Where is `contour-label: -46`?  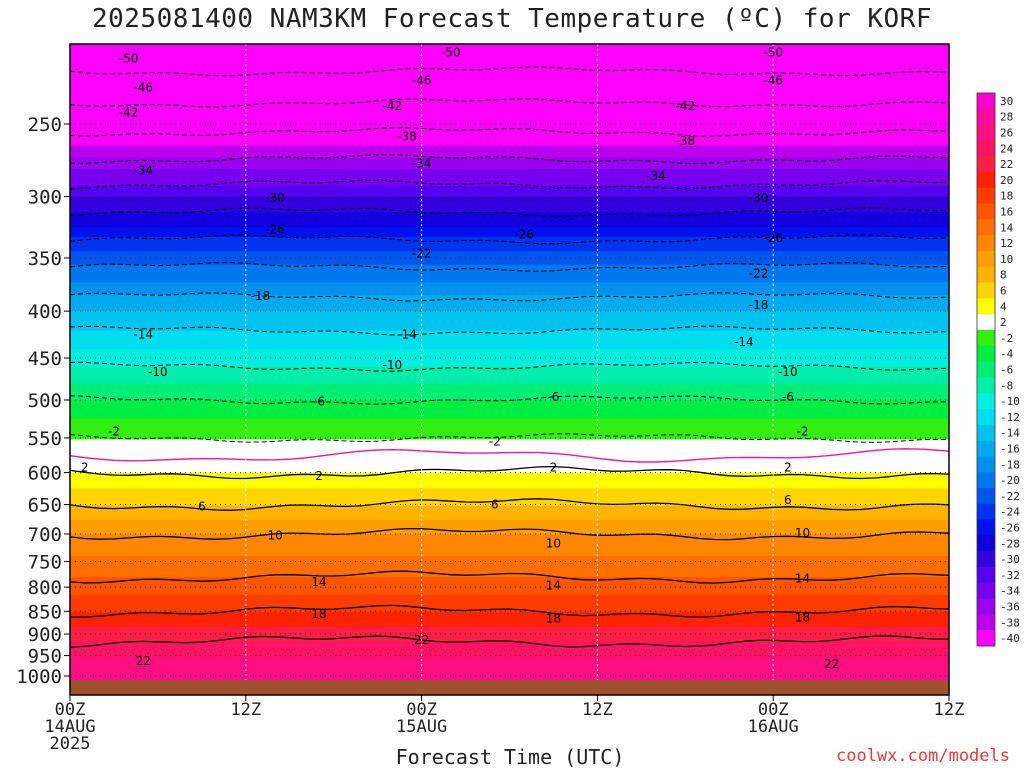 contour-label: -46 is located at coordinates (773, 80).